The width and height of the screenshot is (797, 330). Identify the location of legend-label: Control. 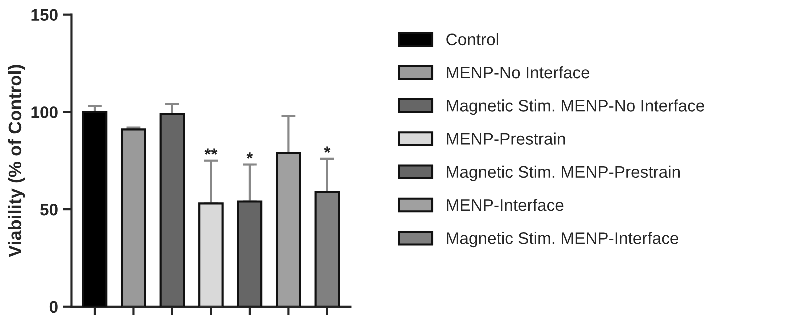
(472, 39).